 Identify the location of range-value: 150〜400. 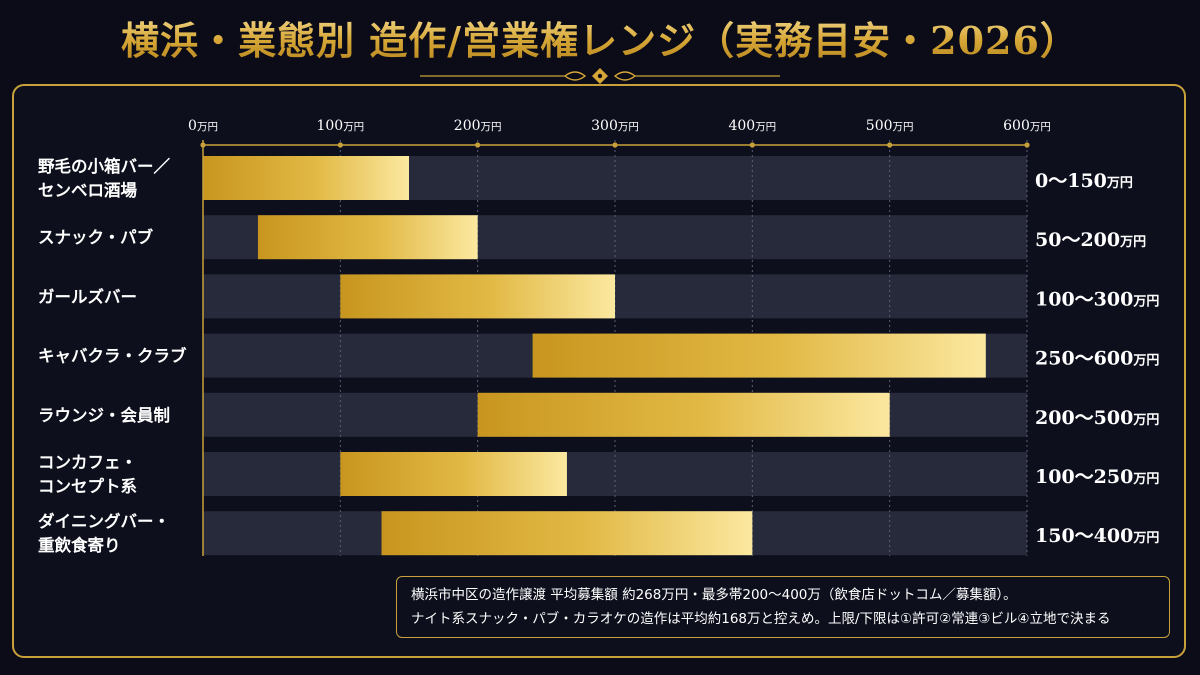
(1084, 536).